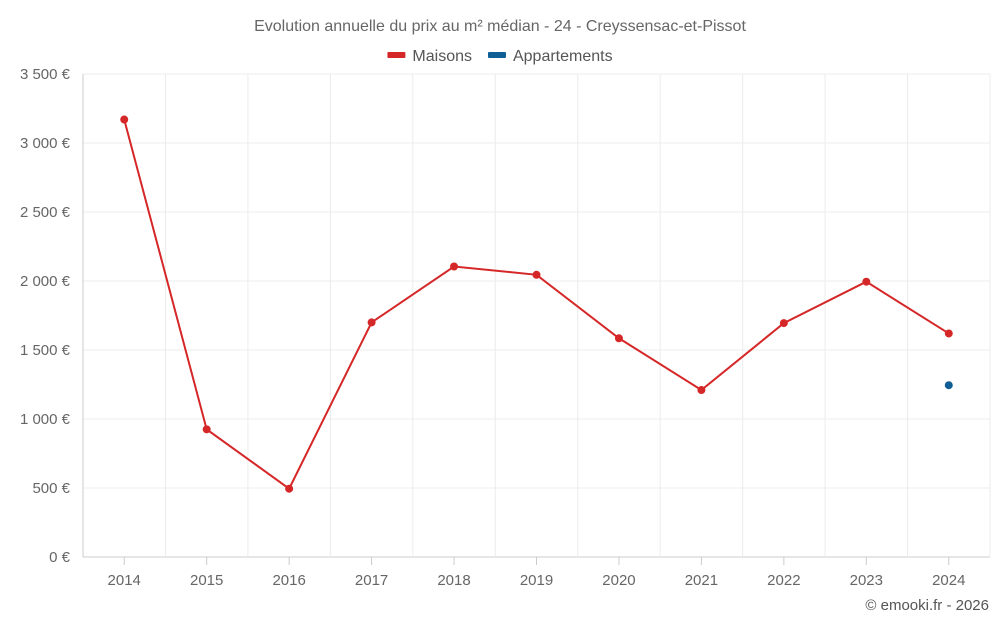 The height and width of the screenshot is (625, 1000). I want to click on y-tick-label: 3 500 €, so click(45, 74).